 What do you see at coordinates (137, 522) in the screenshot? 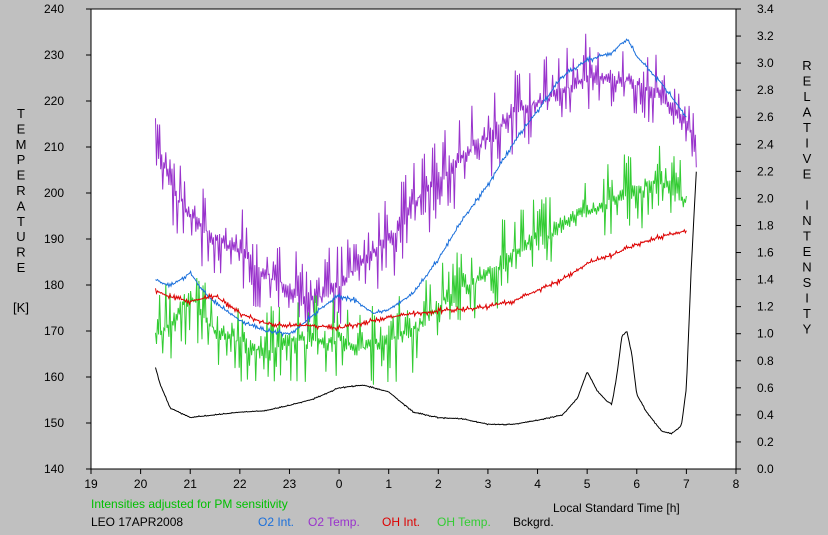
I see `station-date-label: LEO 17APR2008` at bounding box center [137, 522].